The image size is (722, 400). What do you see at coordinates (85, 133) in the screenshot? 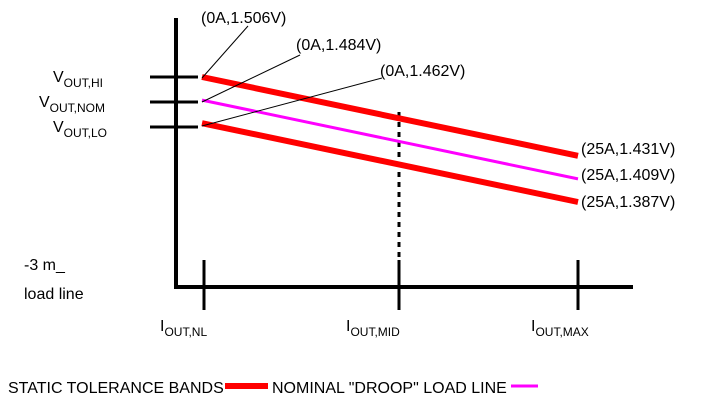
I see `y-label-vout-lo-sub: OUT,LO` at bounding box center [85, 133].